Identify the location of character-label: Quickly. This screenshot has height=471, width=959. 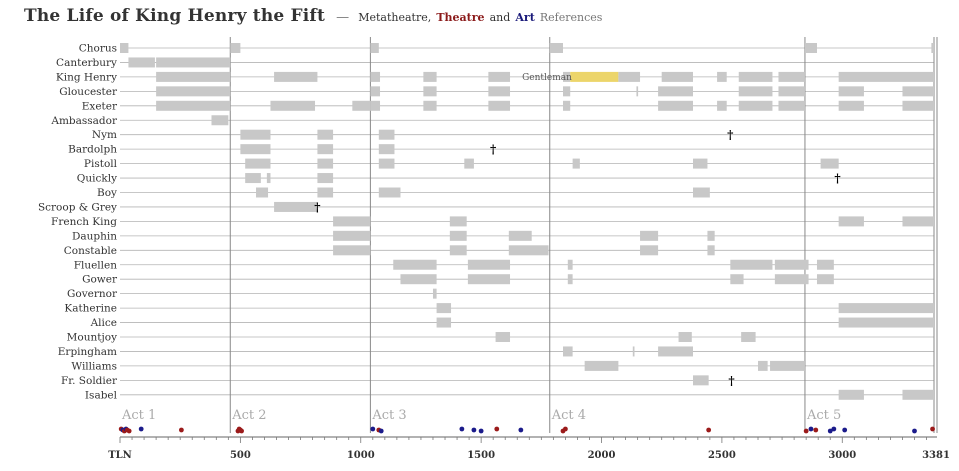
(97, 179).